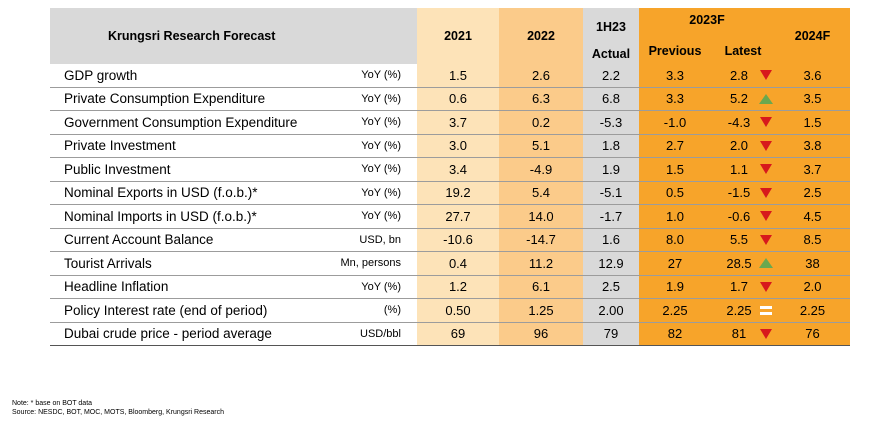  What do you see at coordinates (812, 122) in the screenshot?
I see `cell-2024f: 1.5` at bounding box center [812, 122].